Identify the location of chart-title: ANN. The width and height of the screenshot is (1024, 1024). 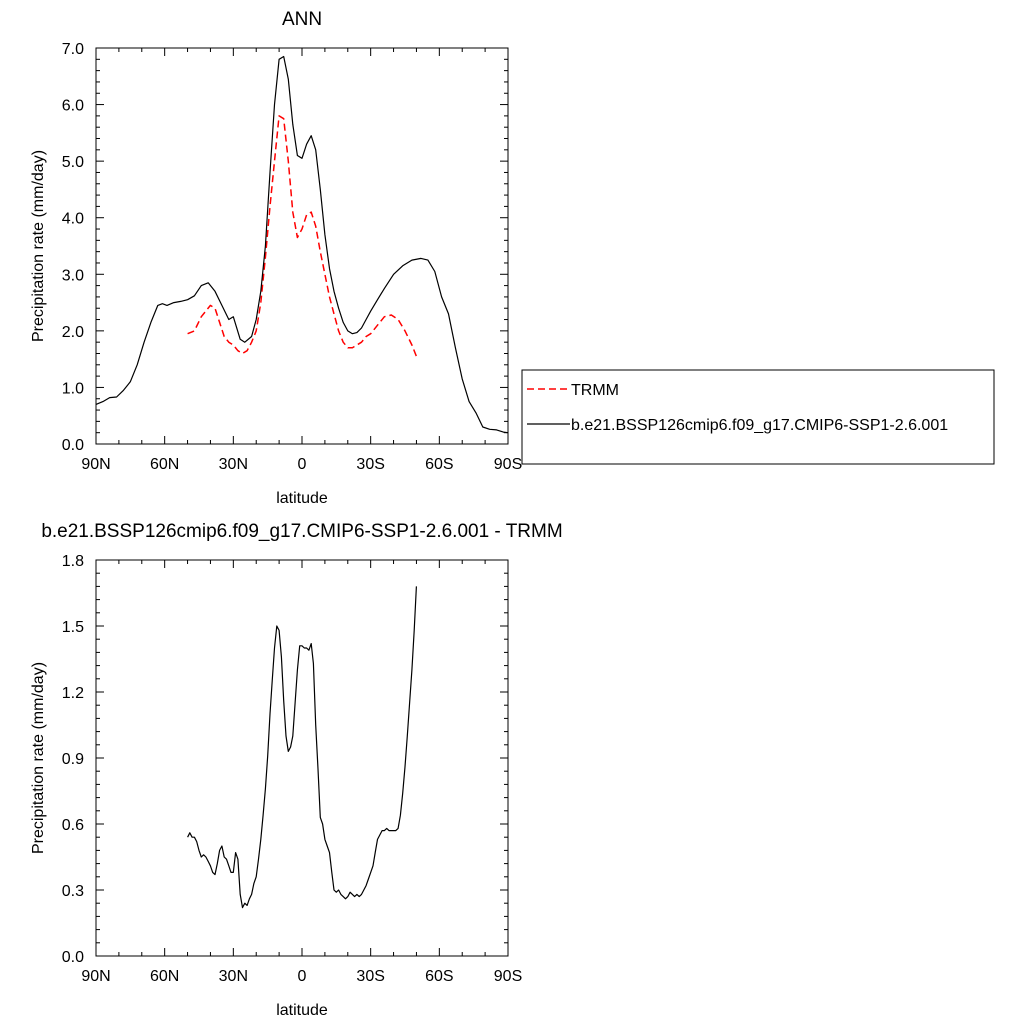
(302, 19).